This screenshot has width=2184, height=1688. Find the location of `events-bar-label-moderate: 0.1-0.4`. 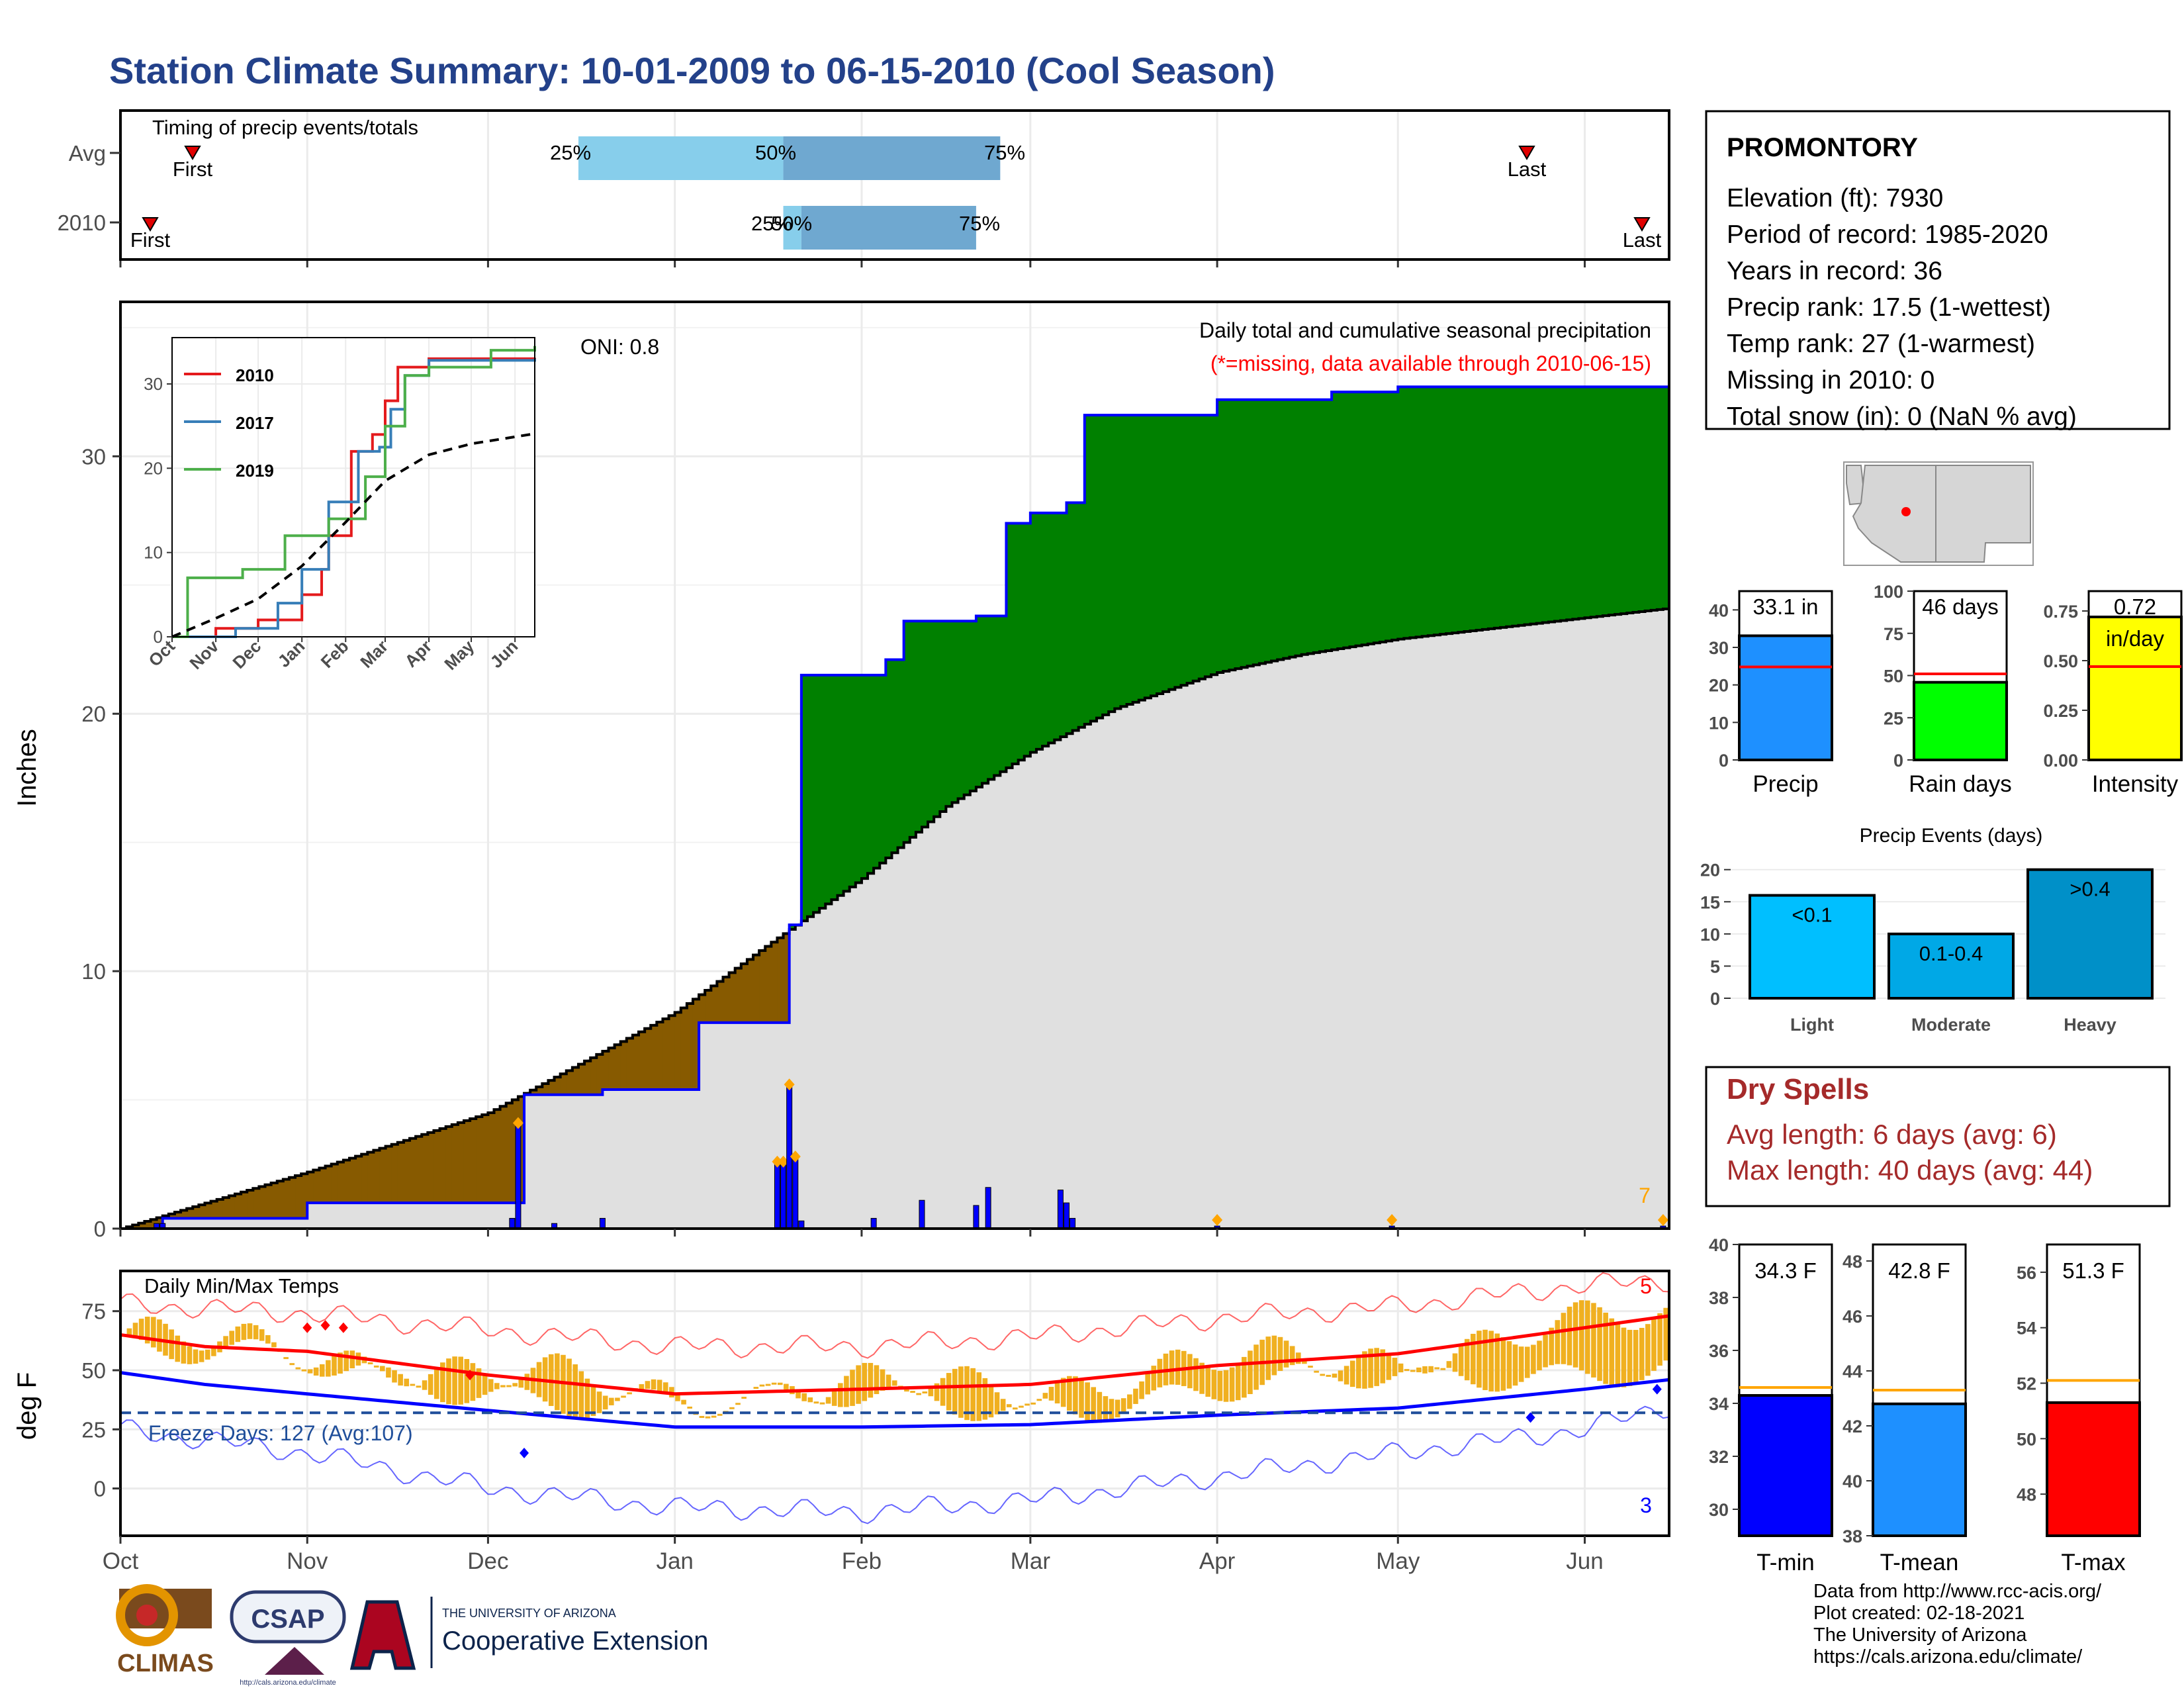

events-bar-label-moderate: 0.1-0.4 is located at coordinates (1951, 953).